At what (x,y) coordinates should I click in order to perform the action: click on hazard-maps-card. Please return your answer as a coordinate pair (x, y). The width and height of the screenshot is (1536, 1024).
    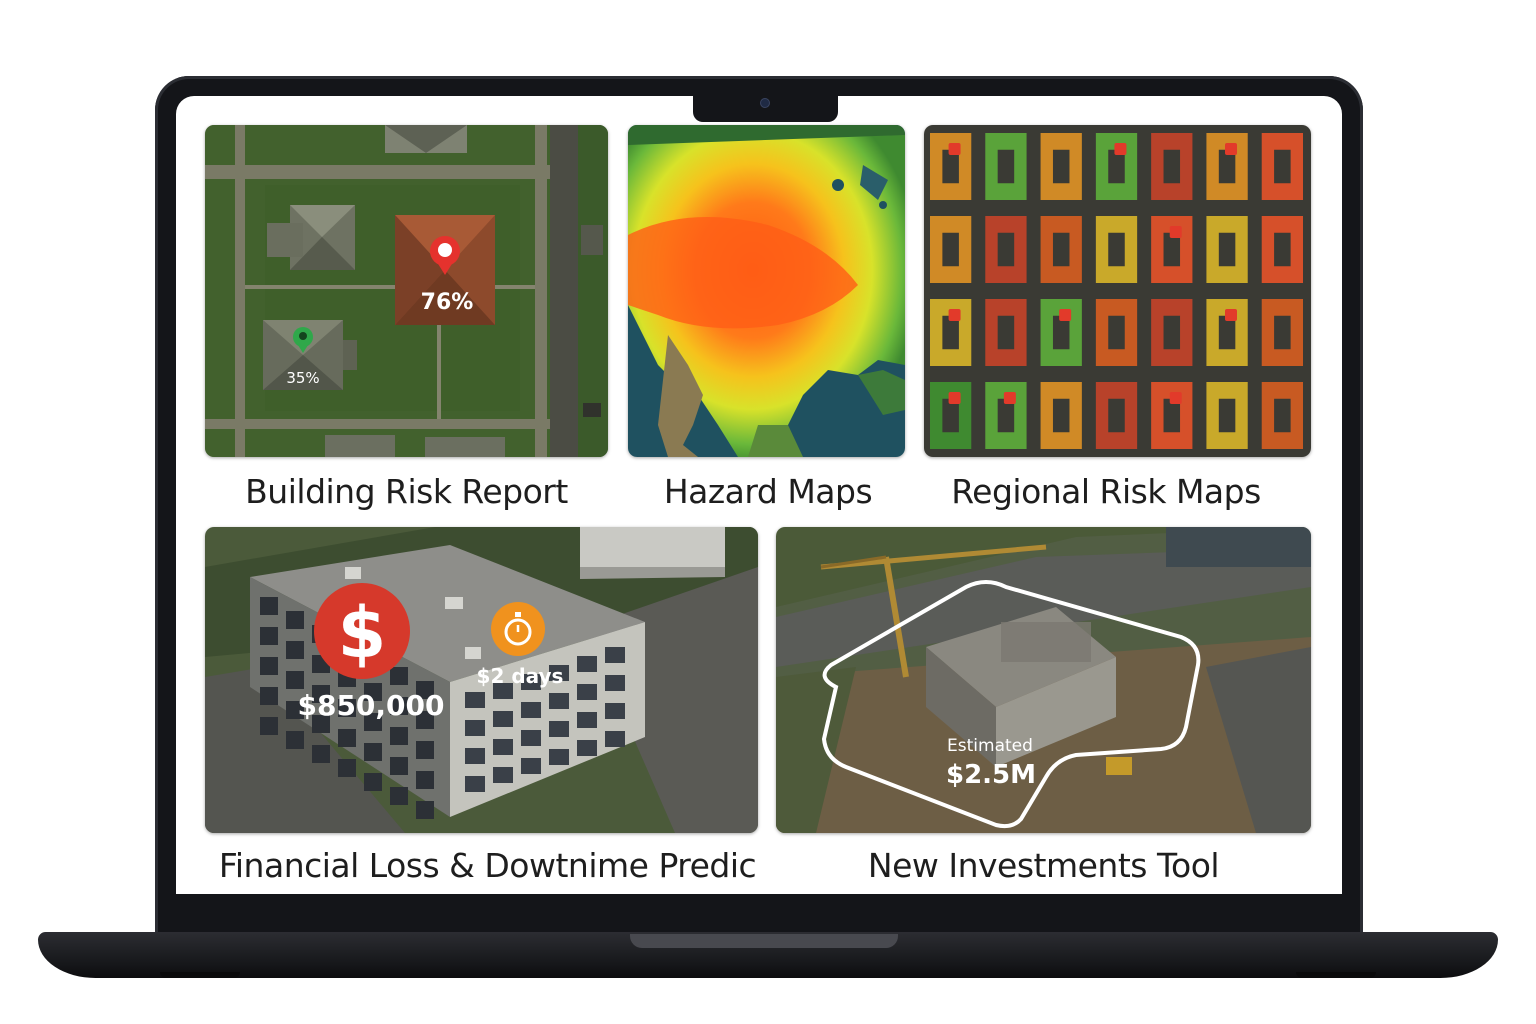
    Looking at the image, I should click on (766, 291).